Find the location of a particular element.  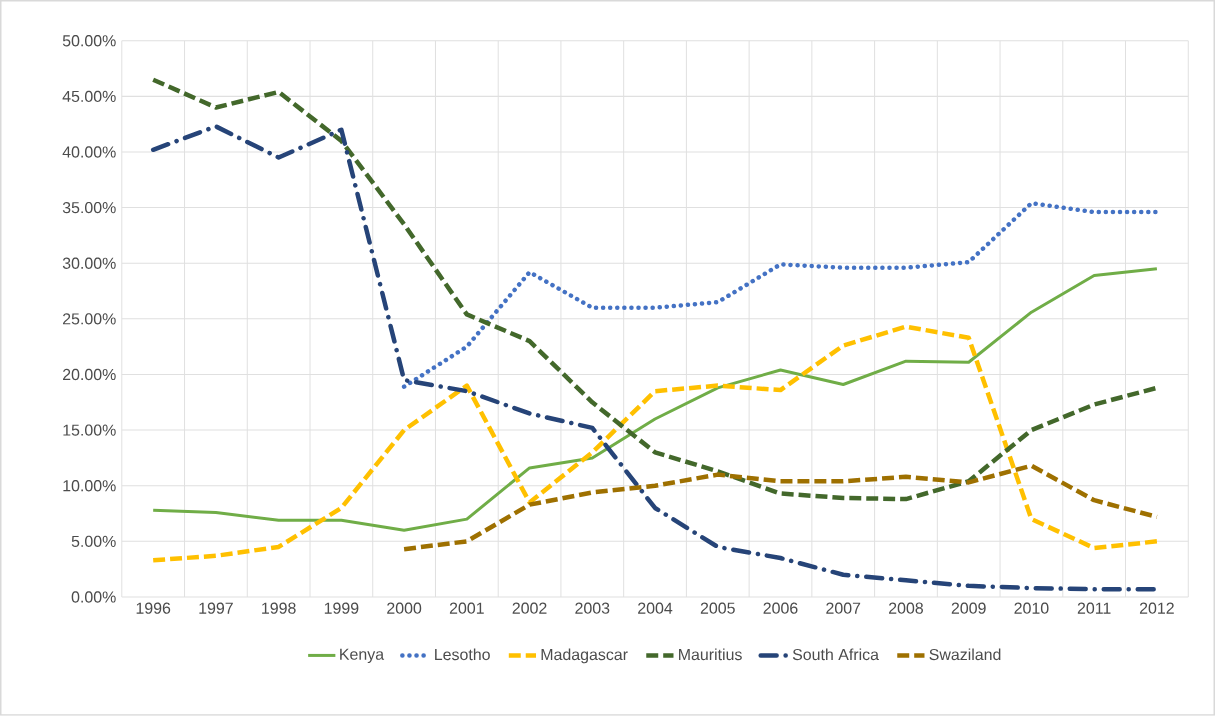

y-tick-label: 25.00% is located at coordinates (89, 319).